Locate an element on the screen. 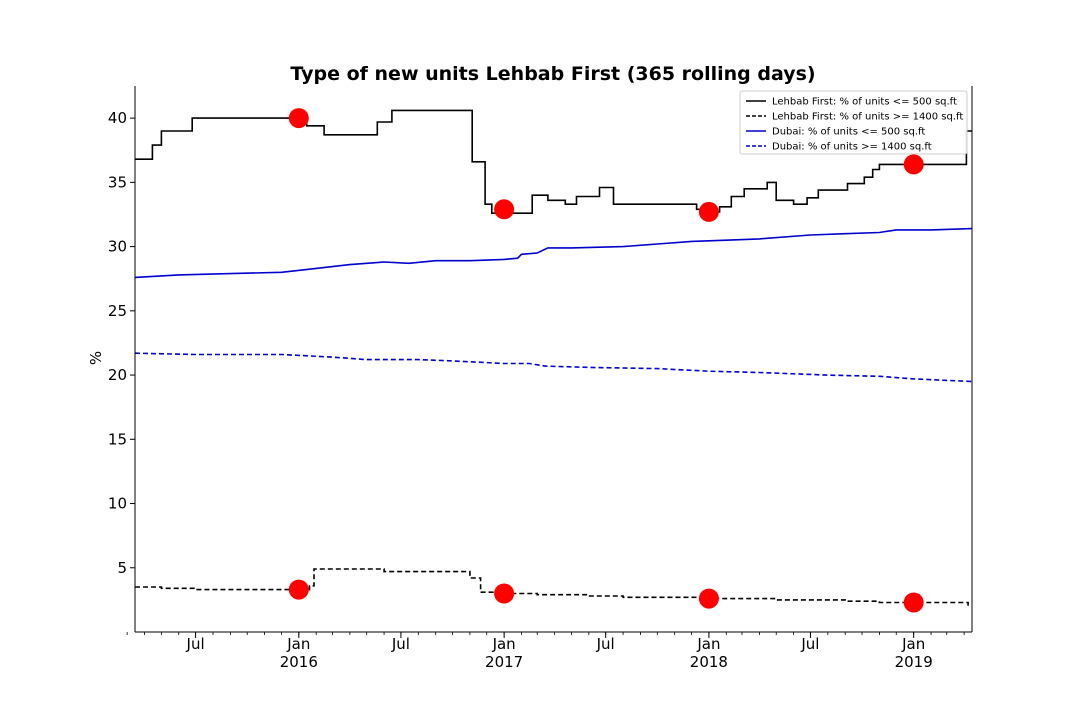 This screenshot has width=1080, height=720. x-tick-label-7: Jul is located at coordinates (809, 644).